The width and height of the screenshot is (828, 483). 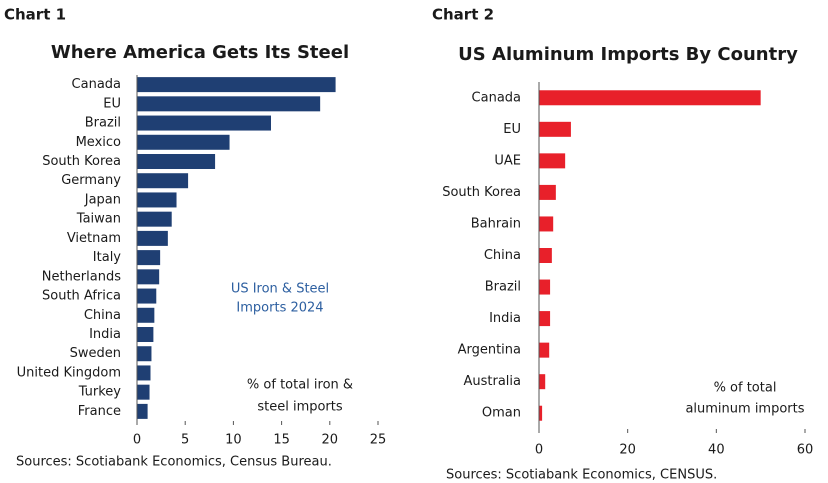 What do you see at coordinates (81, 296) in the screenshot?
I see `y-tick-label: South Africa` at bounding box center [81, 296].